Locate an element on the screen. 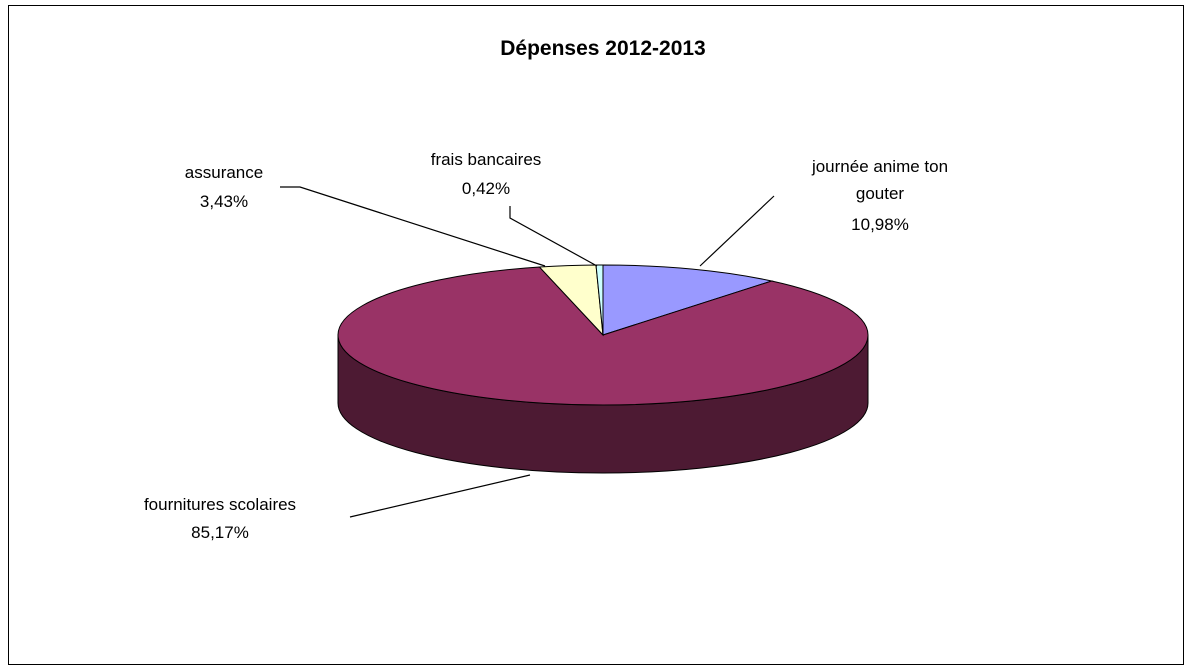 The width and height of the screenshot is (1194, 665). slice-label-2: assurance is located at coordinates (224, 172).